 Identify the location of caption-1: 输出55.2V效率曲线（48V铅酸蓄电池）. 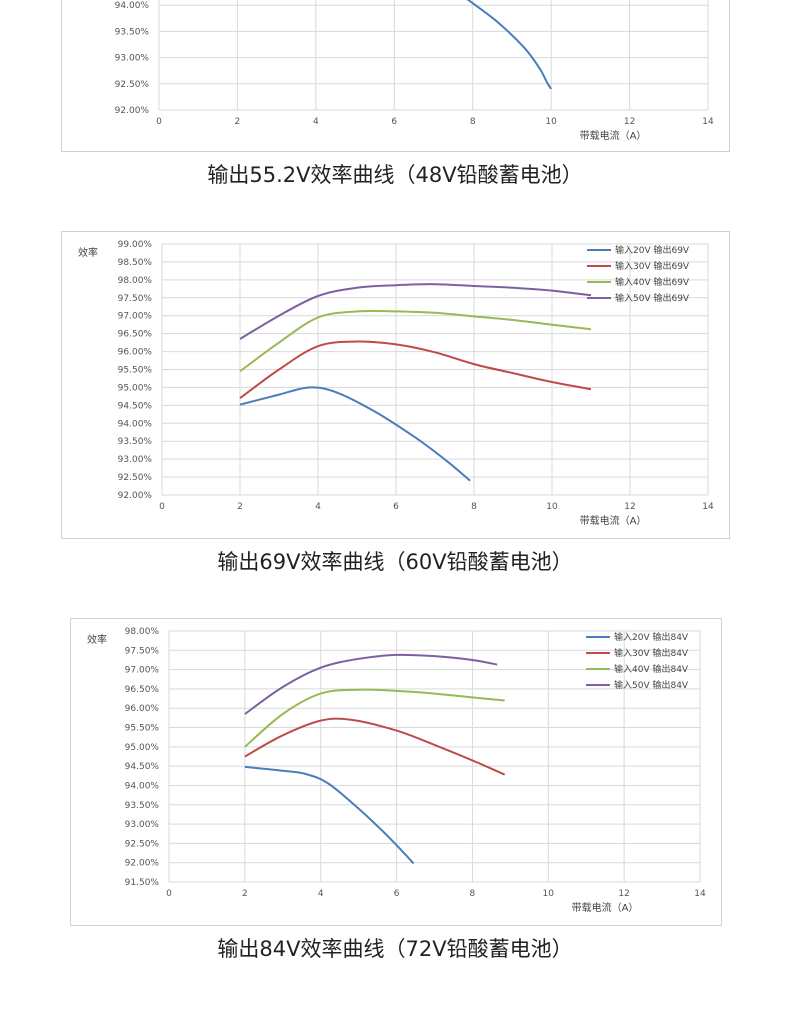
(395, 175).